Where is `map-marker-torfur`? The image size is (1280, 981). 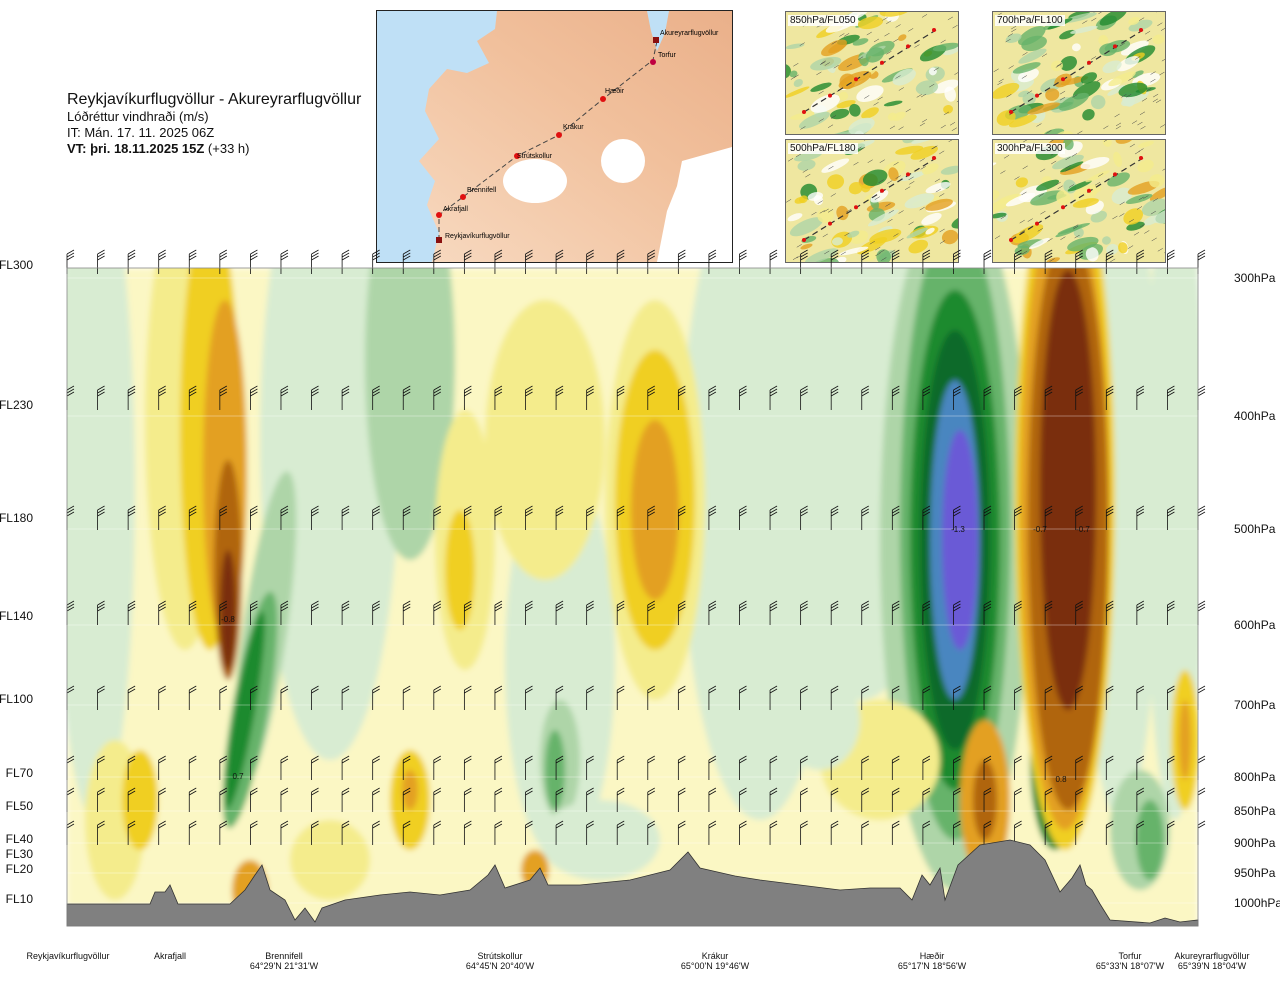
map-marker-torfur is located at coordinates (653, 62).